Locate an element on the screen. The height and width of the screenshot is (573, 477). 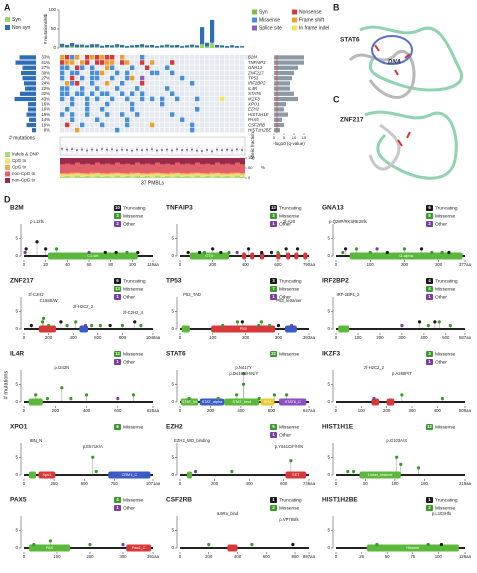
legend-count: 3 is located at coordinates (117, 215).